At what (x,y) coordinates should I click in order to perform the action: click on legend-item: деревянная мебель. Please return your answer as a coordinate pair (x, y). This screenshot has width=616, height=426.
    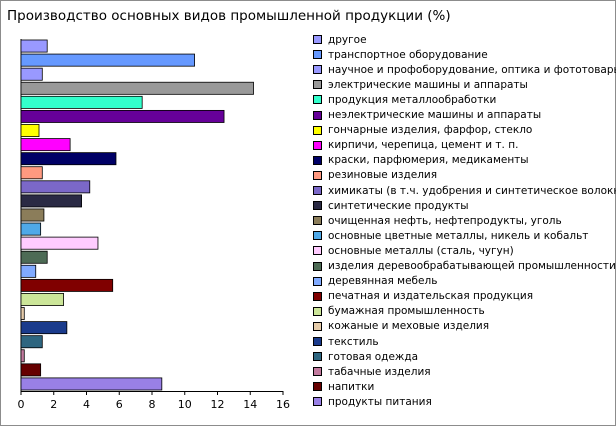
    Looking at the image, I should click on (375, 281).